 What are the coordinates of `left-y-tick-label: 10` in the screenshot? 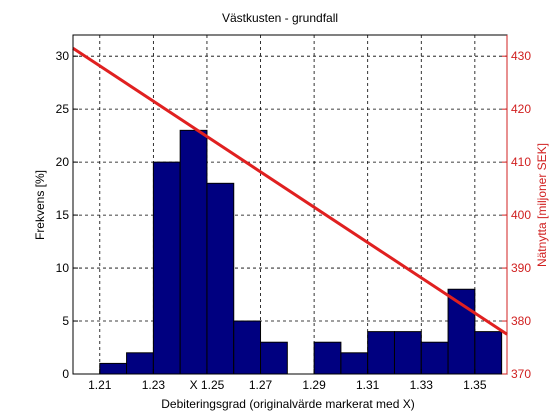 It's located at (63, 268).